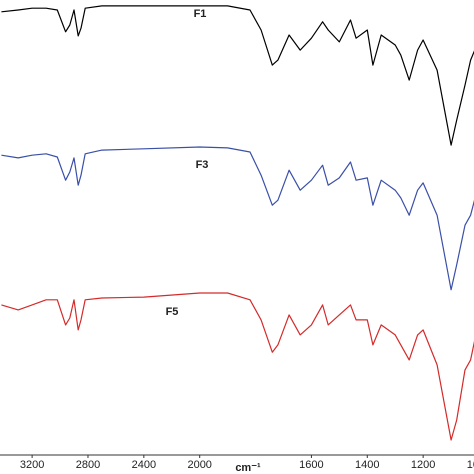  What do you see at coordinates (470, 465) in the screenshot?
I see `x-tick-label: 1000` at bounding box center [470, 465].